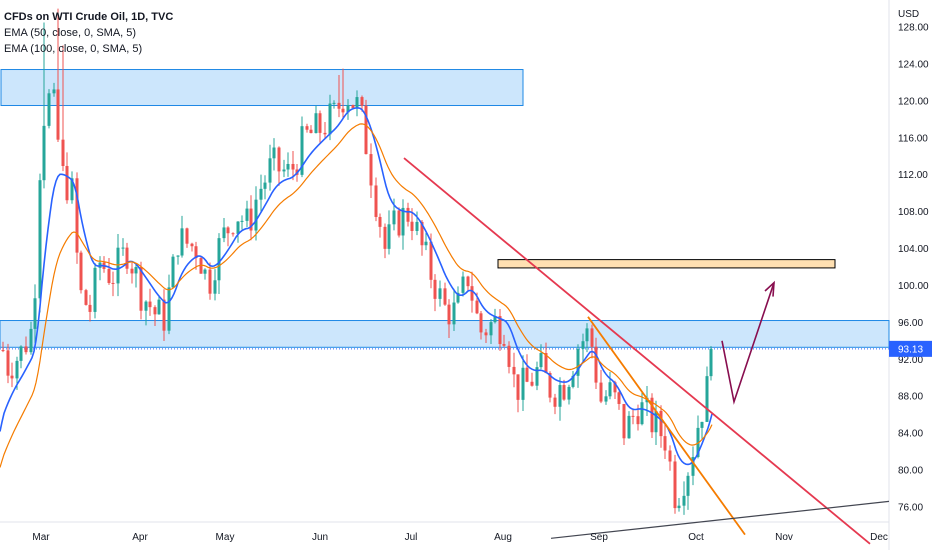  What do you see at coordinates (913, 28) in the screenshot?
I see `y-tick-label: 128.00` at bounding box center [913, 28].